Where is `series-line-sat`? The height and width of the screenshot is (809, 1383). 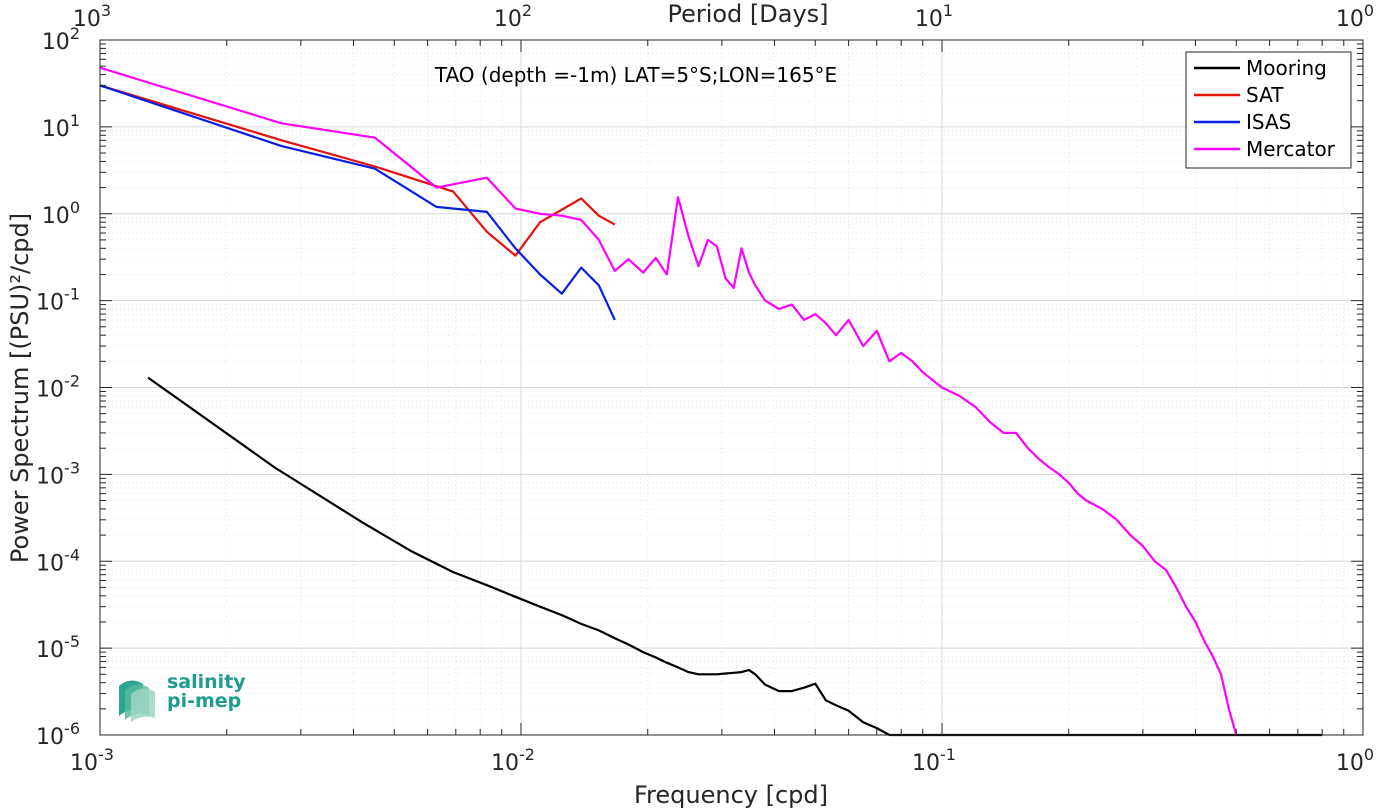 series-line-sat is located at coordinates (357, 170).